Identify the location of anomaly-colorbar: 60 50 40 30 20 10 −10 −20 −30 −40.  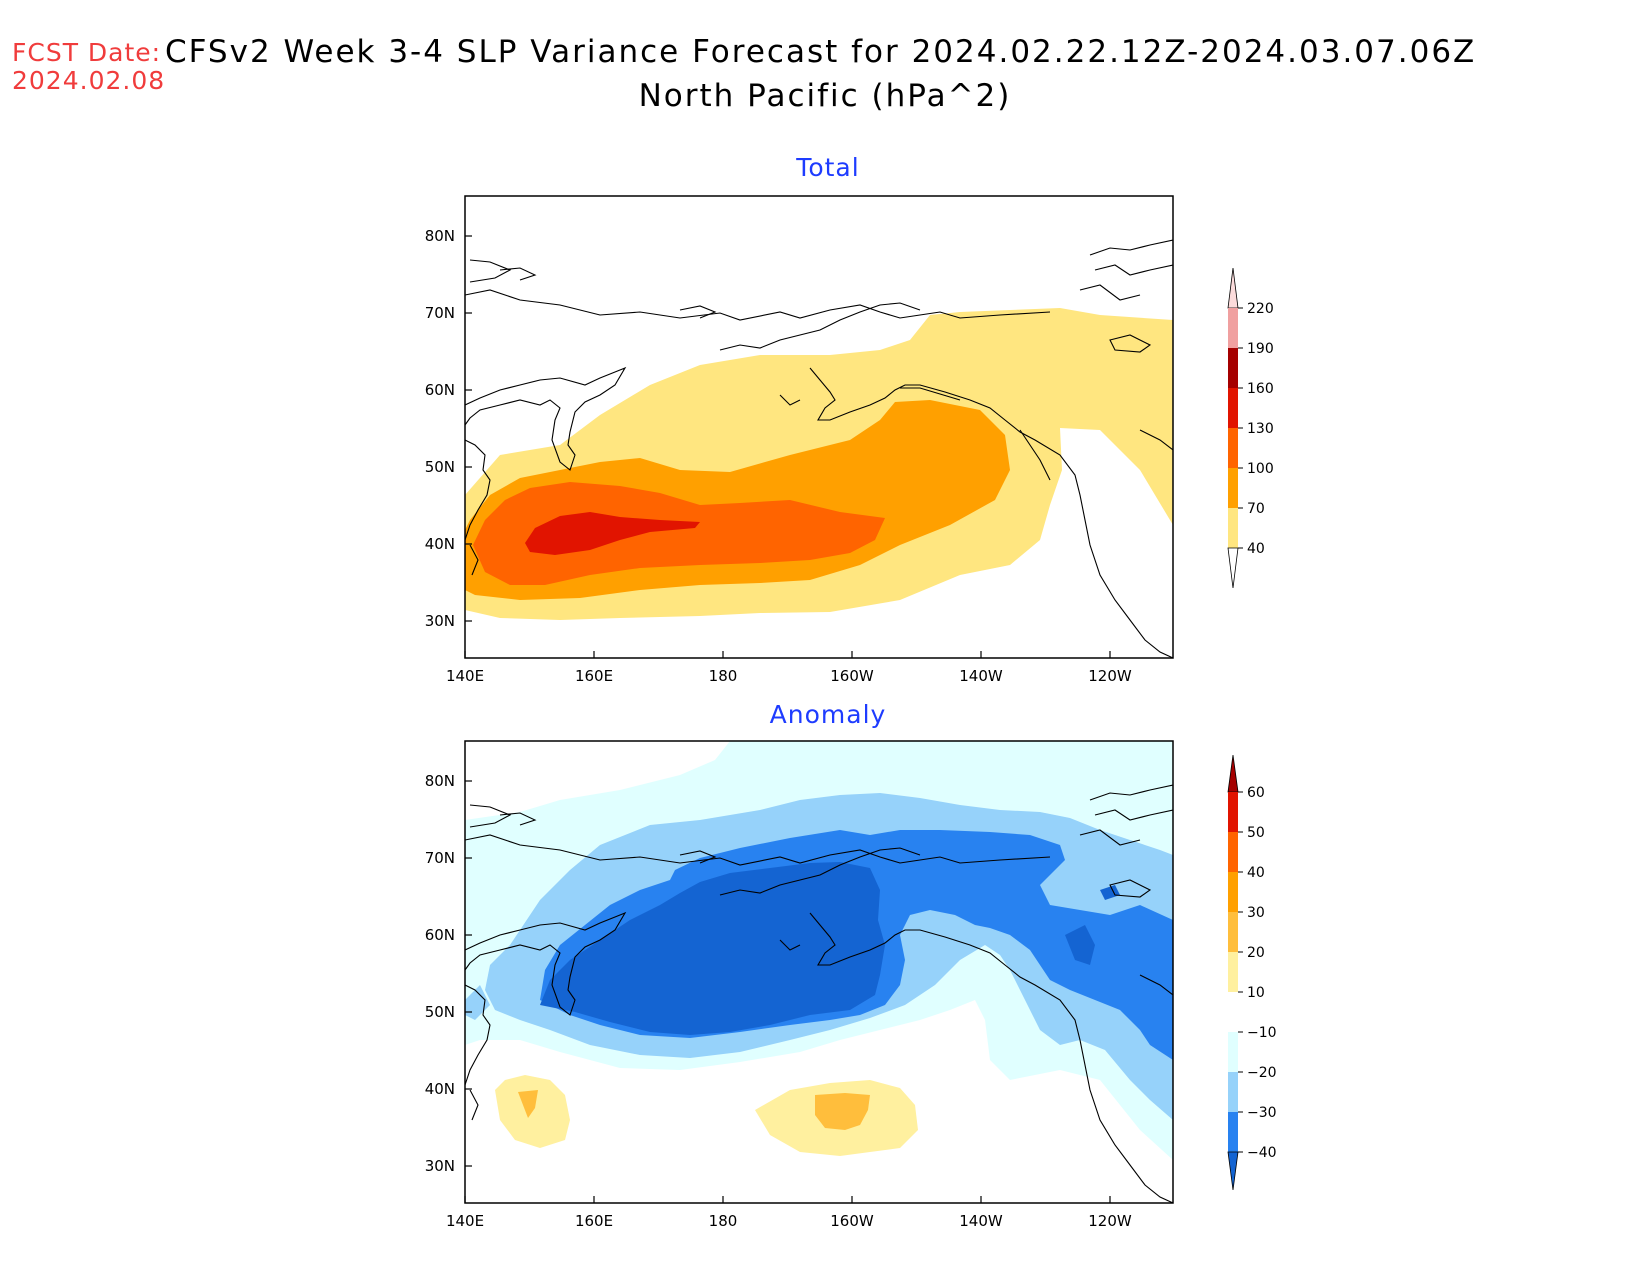
(1252, 972).